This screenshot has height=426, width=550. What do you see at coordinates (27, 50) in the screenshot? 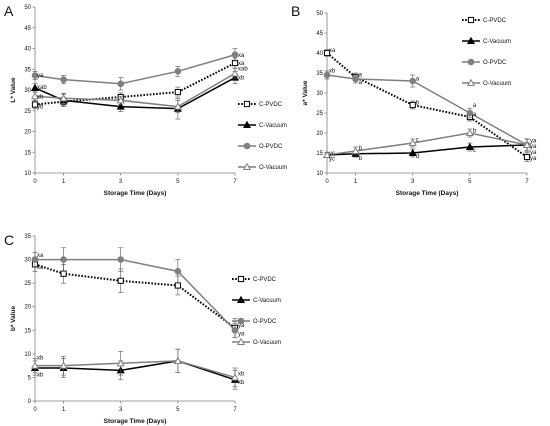
I see `y-tick-label: 40` at bounding box center [27, 50].